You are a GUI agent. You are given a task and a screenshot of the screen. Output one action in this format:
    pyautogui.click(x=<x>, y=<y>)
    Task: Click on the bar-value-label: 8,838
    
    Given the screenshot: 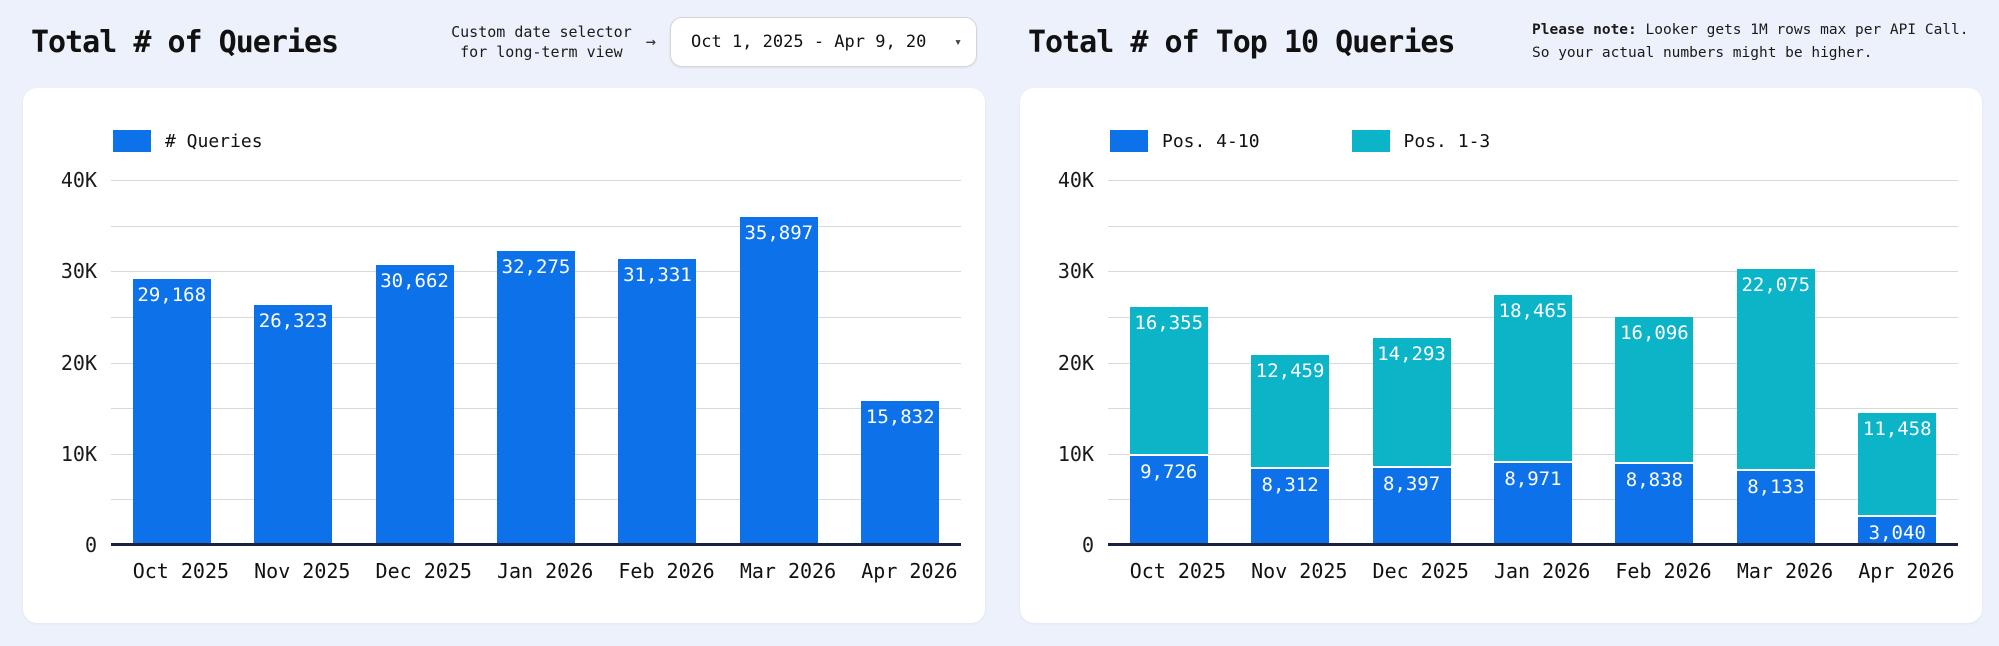 What is the action you would take?
    pyautogui.click(x=1654, y=480)
    